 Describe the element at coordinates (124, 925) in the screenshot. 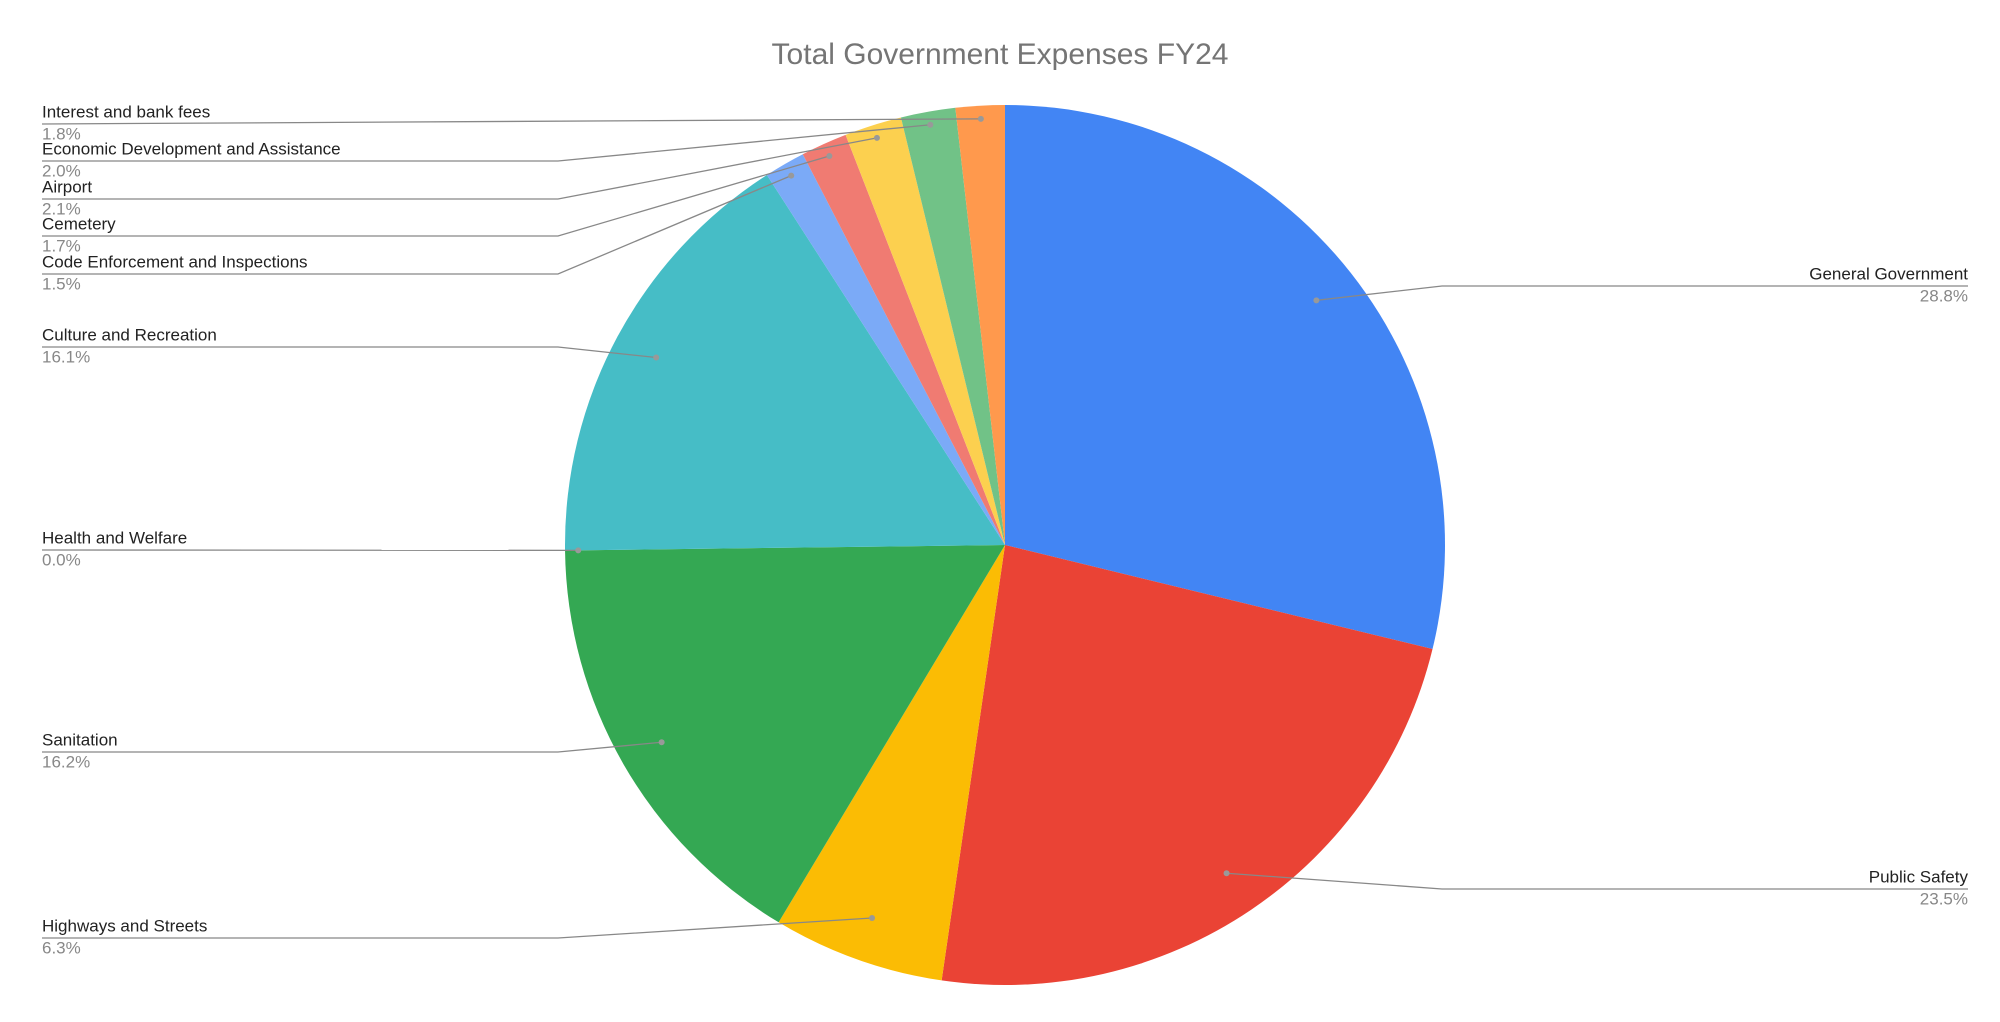

I see `slice-label: Highways and Streets` at that location.